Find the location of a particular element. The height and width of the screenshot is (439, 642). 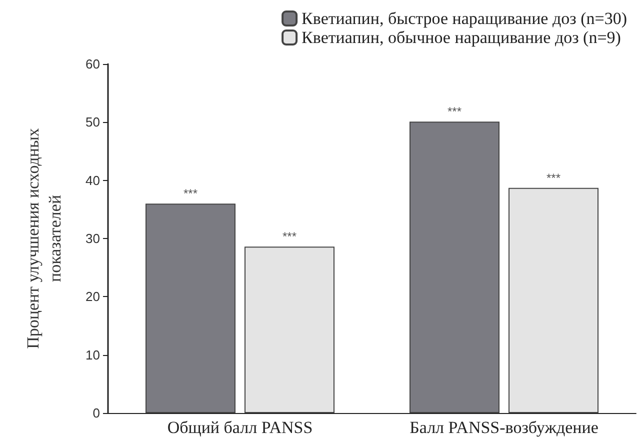

y-tick-label: 60 is located at coordinates (93, 64).